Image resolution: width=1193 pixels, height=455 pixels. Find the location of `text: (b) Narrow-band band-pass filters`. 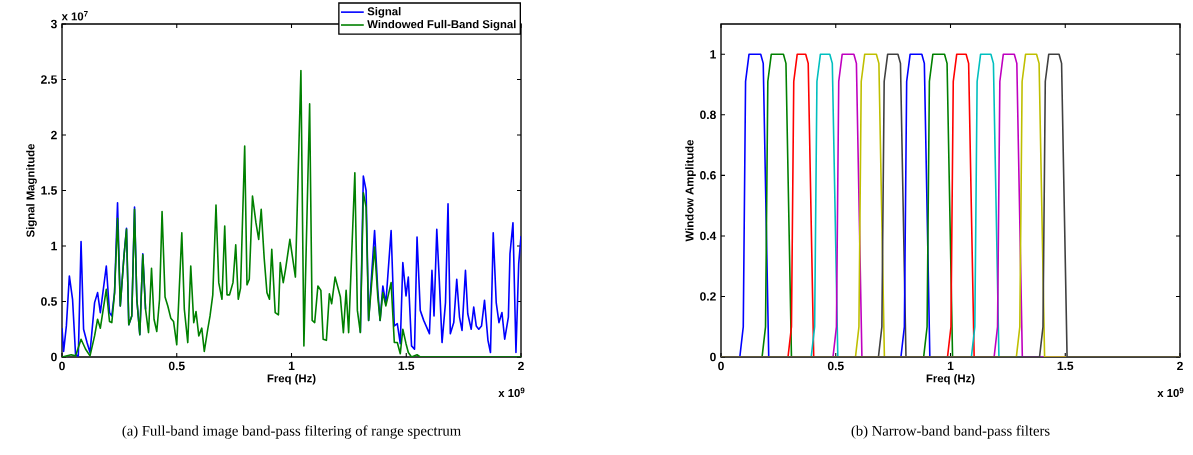

text: (b) Narrow-band band-pass filters is located at coordinates (950, 432).